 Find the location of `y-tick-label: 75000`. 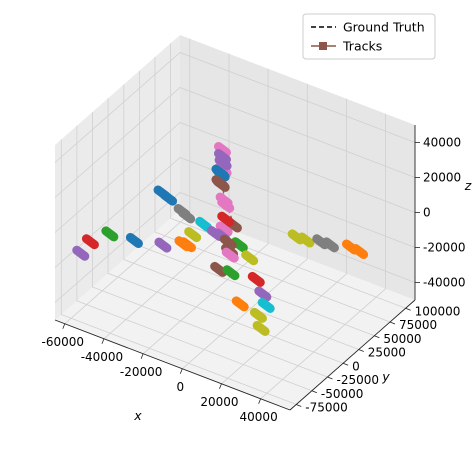

y-tick-label: 75000 is located at coordinates (418, 325).